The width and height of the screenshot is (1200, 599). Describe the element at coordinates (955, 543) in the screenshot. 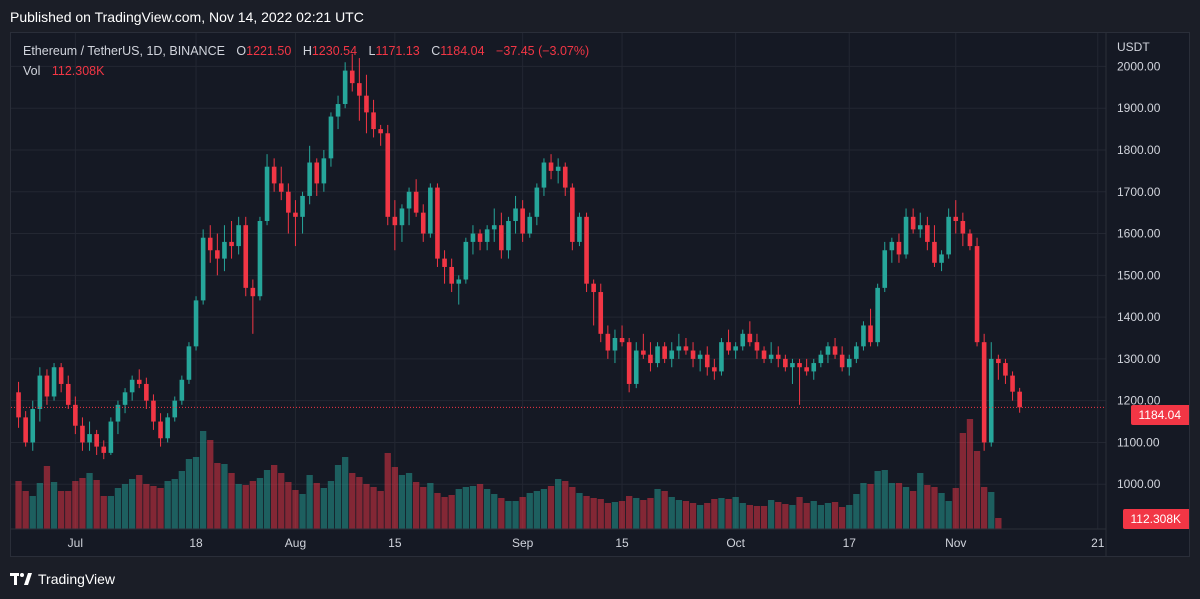

I see `time-tick-label: Nov` at that location.